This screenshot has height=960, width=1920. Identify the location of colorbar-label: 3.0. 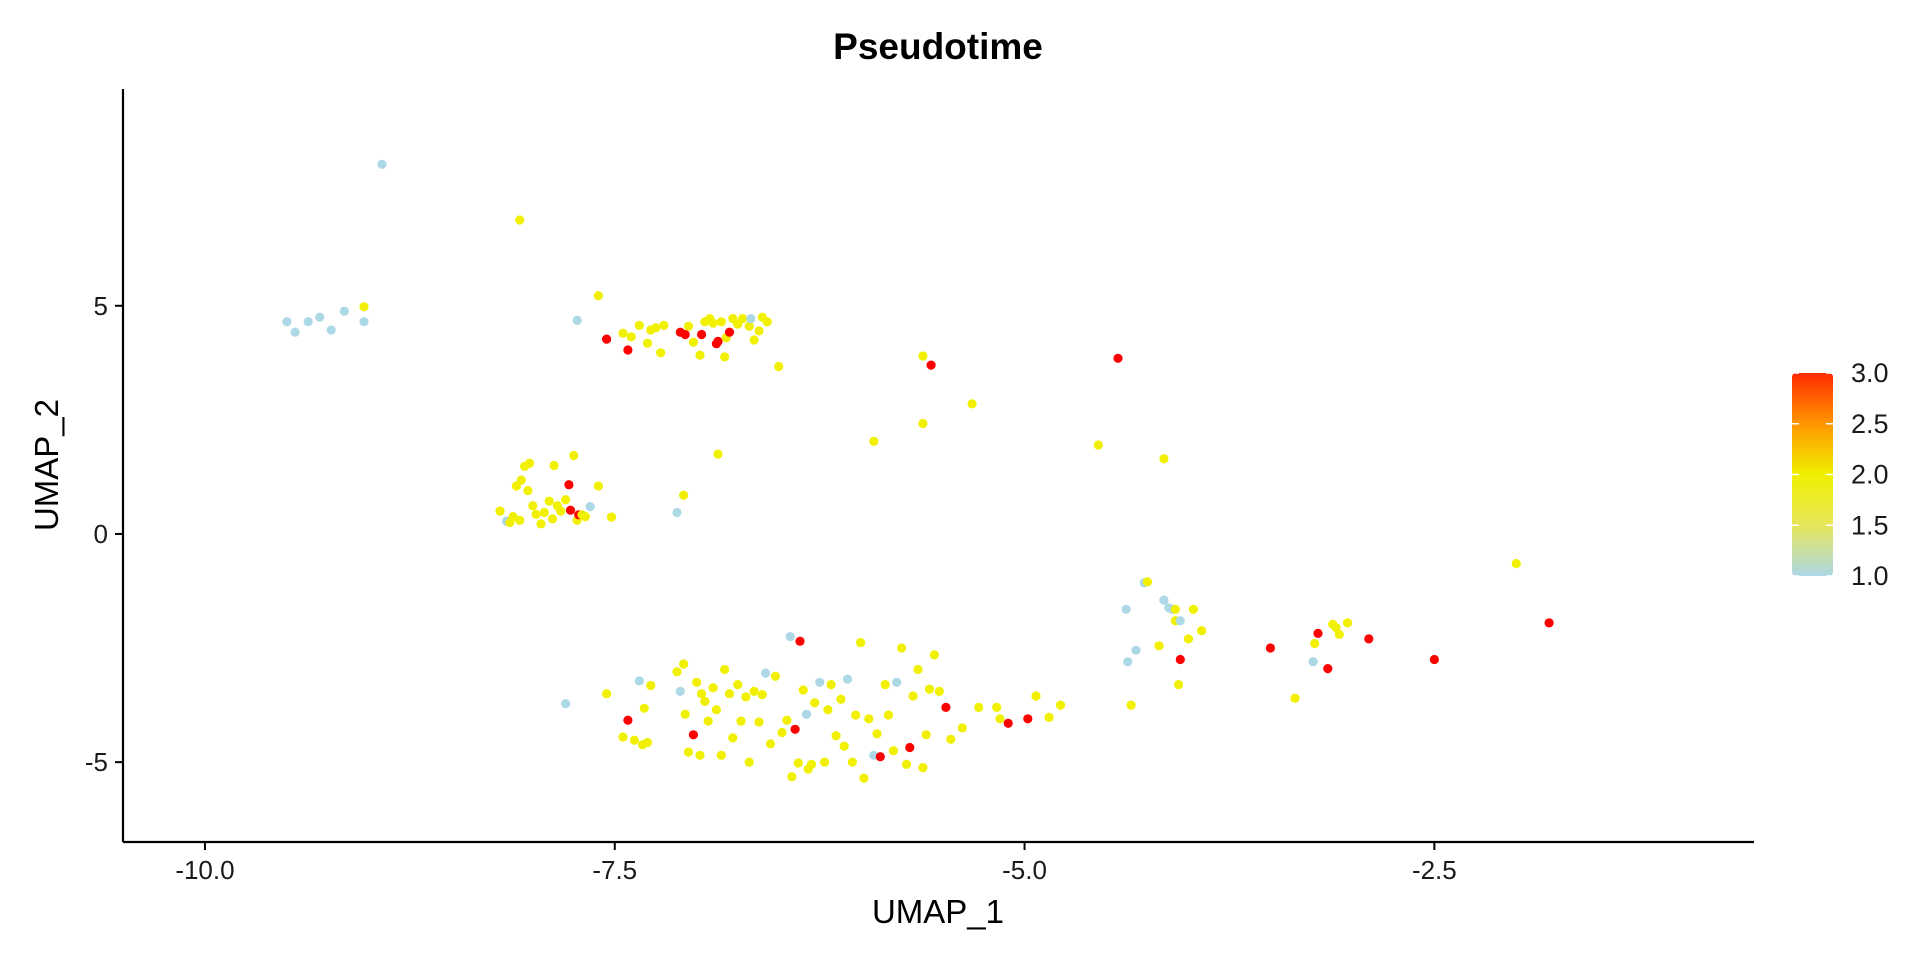
(1870, 373).